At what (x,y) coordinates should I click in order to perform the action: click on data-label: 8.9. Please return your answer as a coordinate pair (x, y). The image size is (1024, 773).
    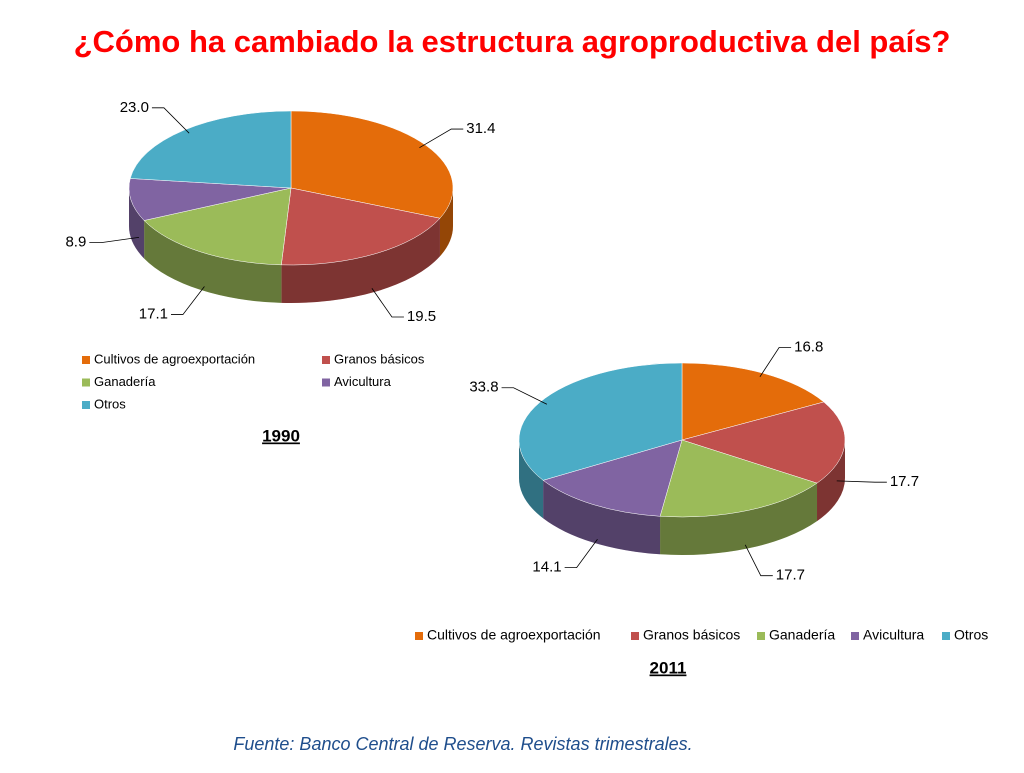
    Looking at the image, I should click on (75, 242).